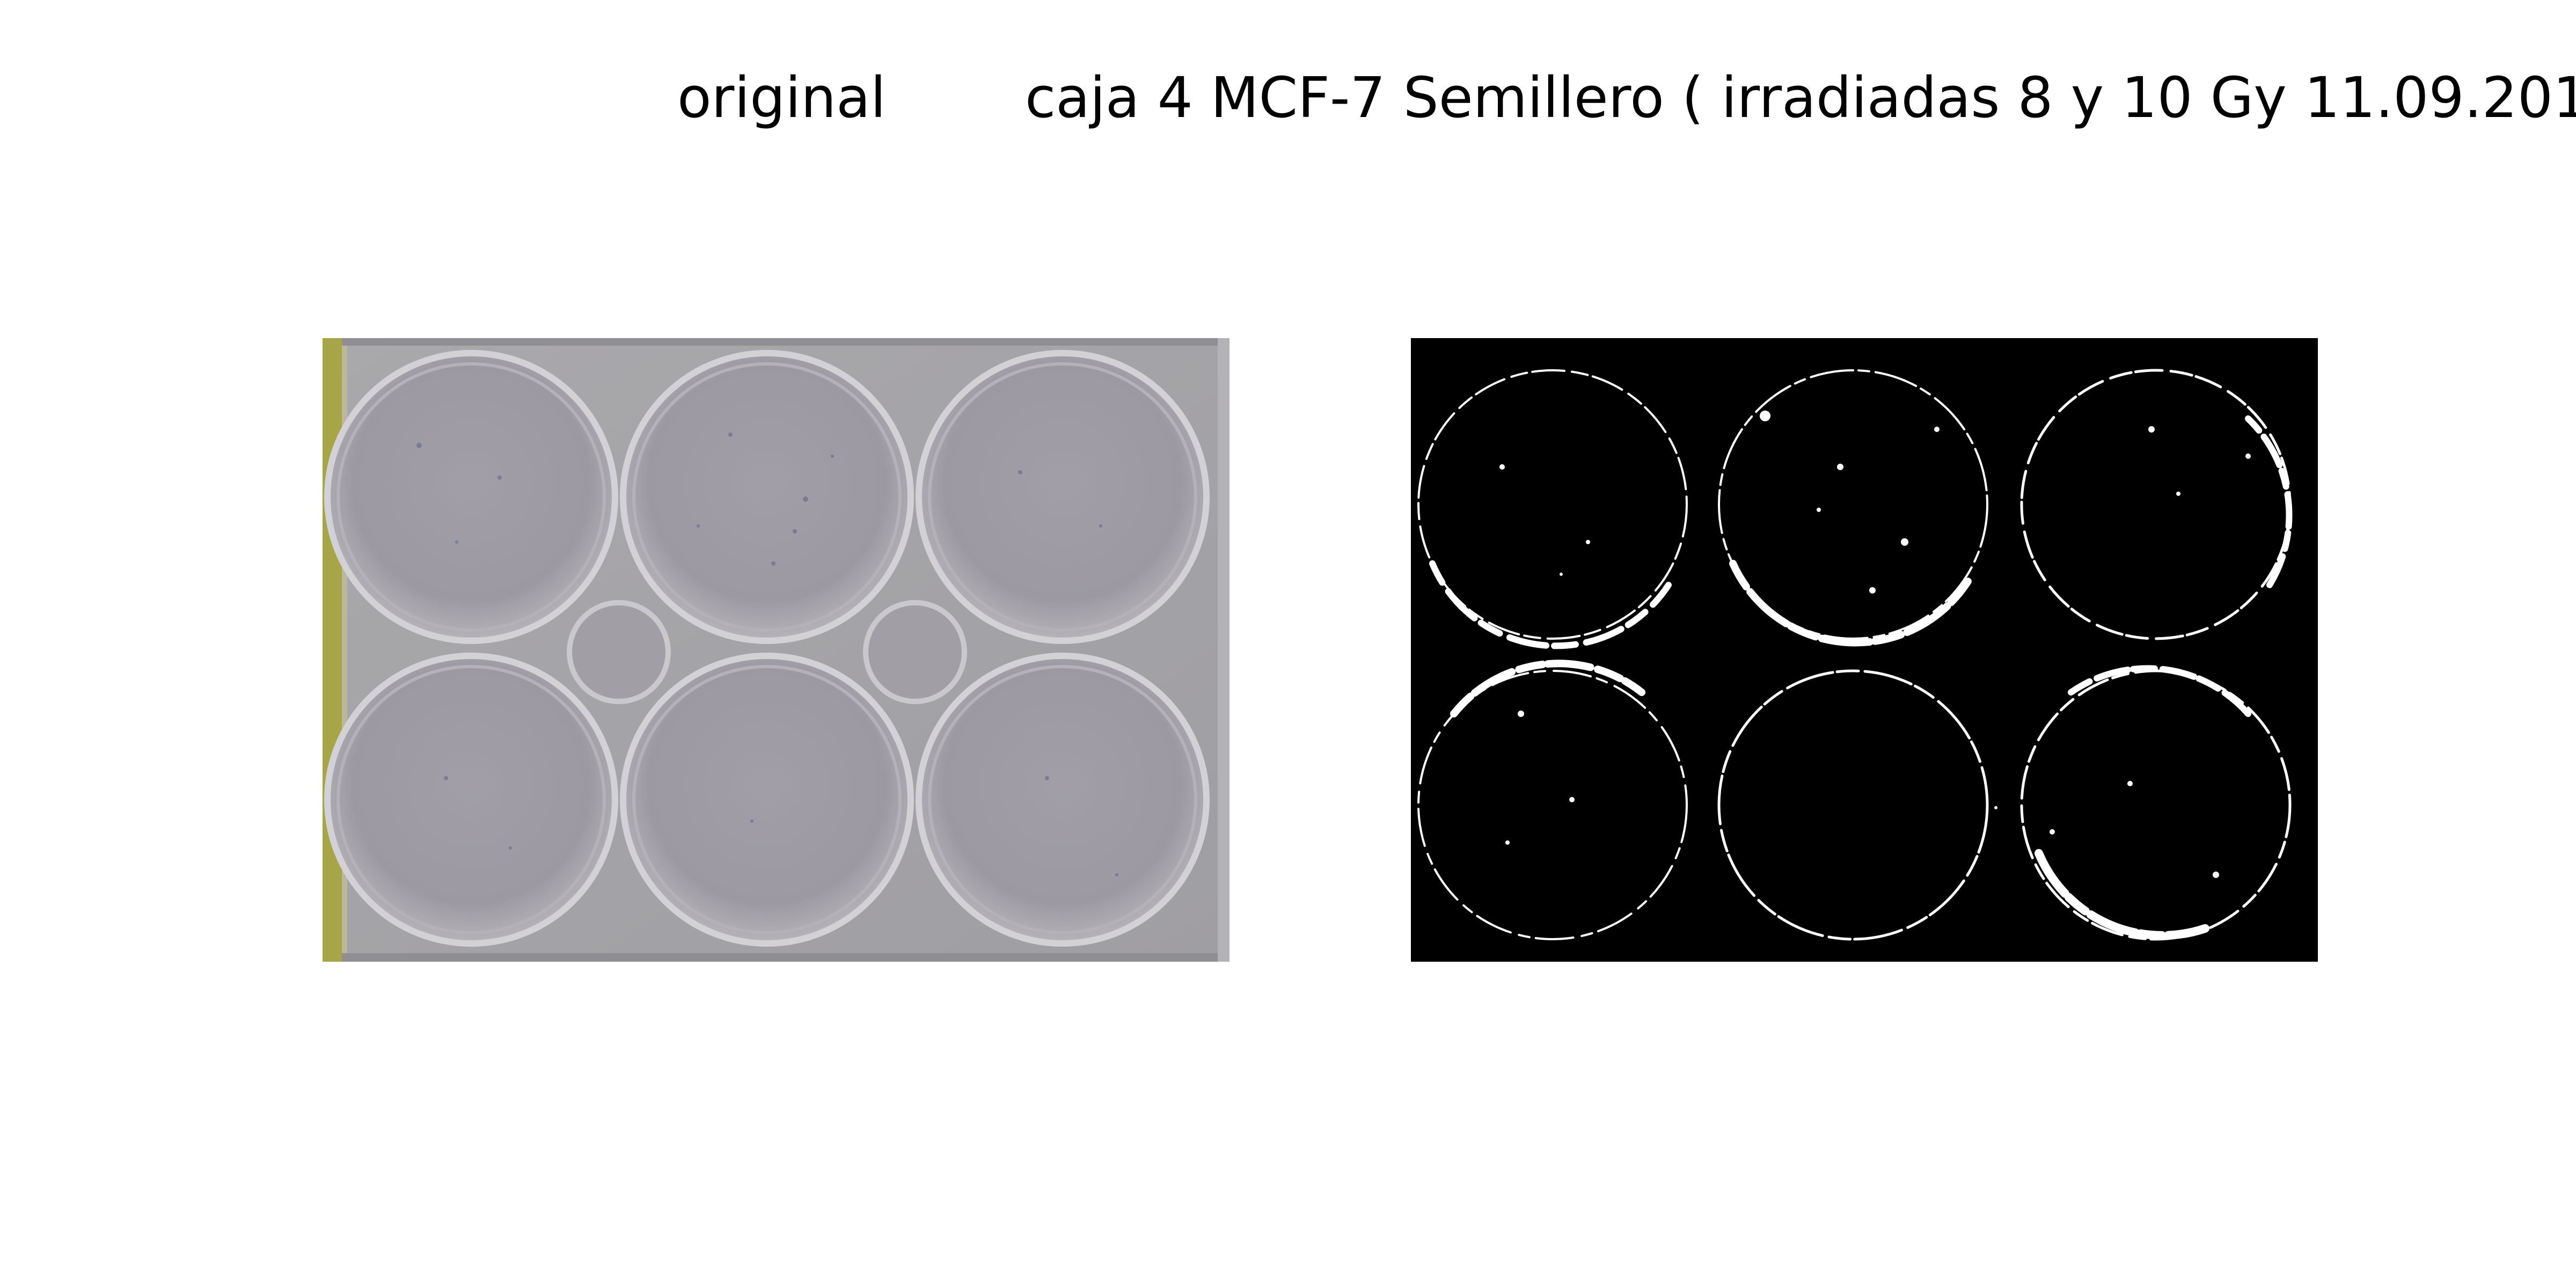  Describe the element at coordinates (1062, 799) in the screenshot. I see `well-bottom-right` at that location.